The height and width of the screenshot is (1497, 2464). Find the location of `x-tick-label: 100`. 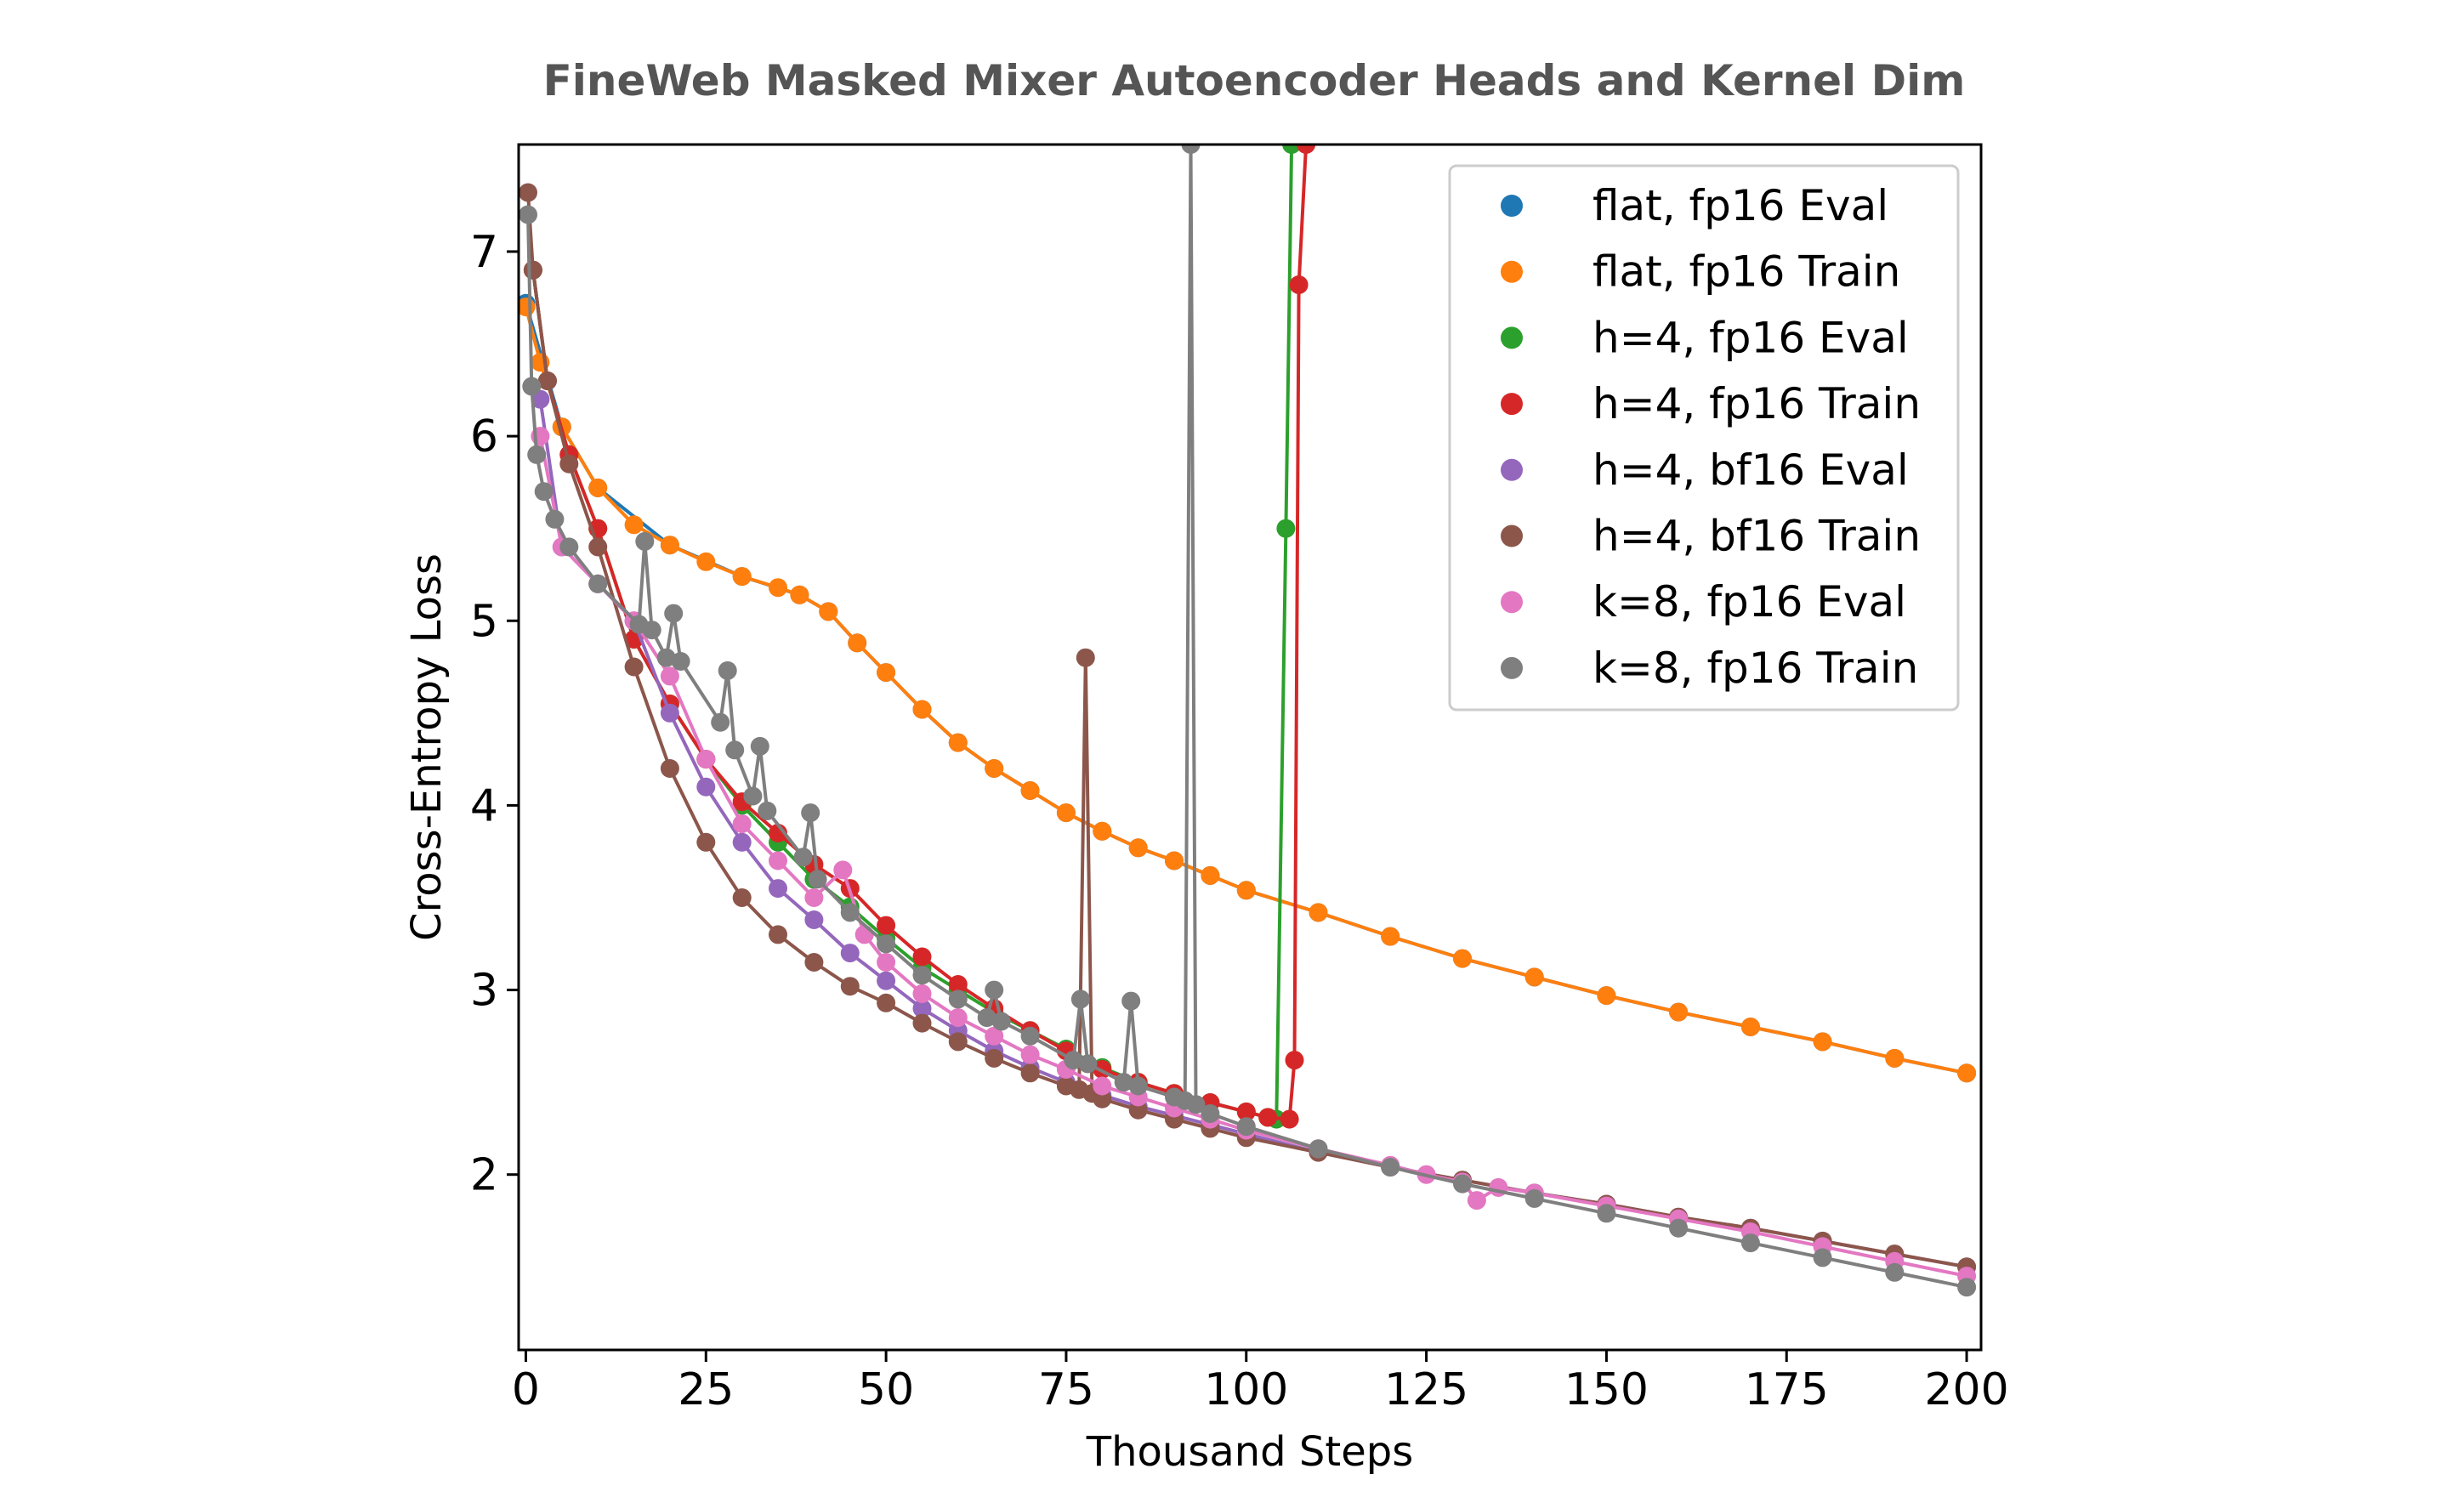

x-tick-label: 100 is located at coordinates (1246, 1389).